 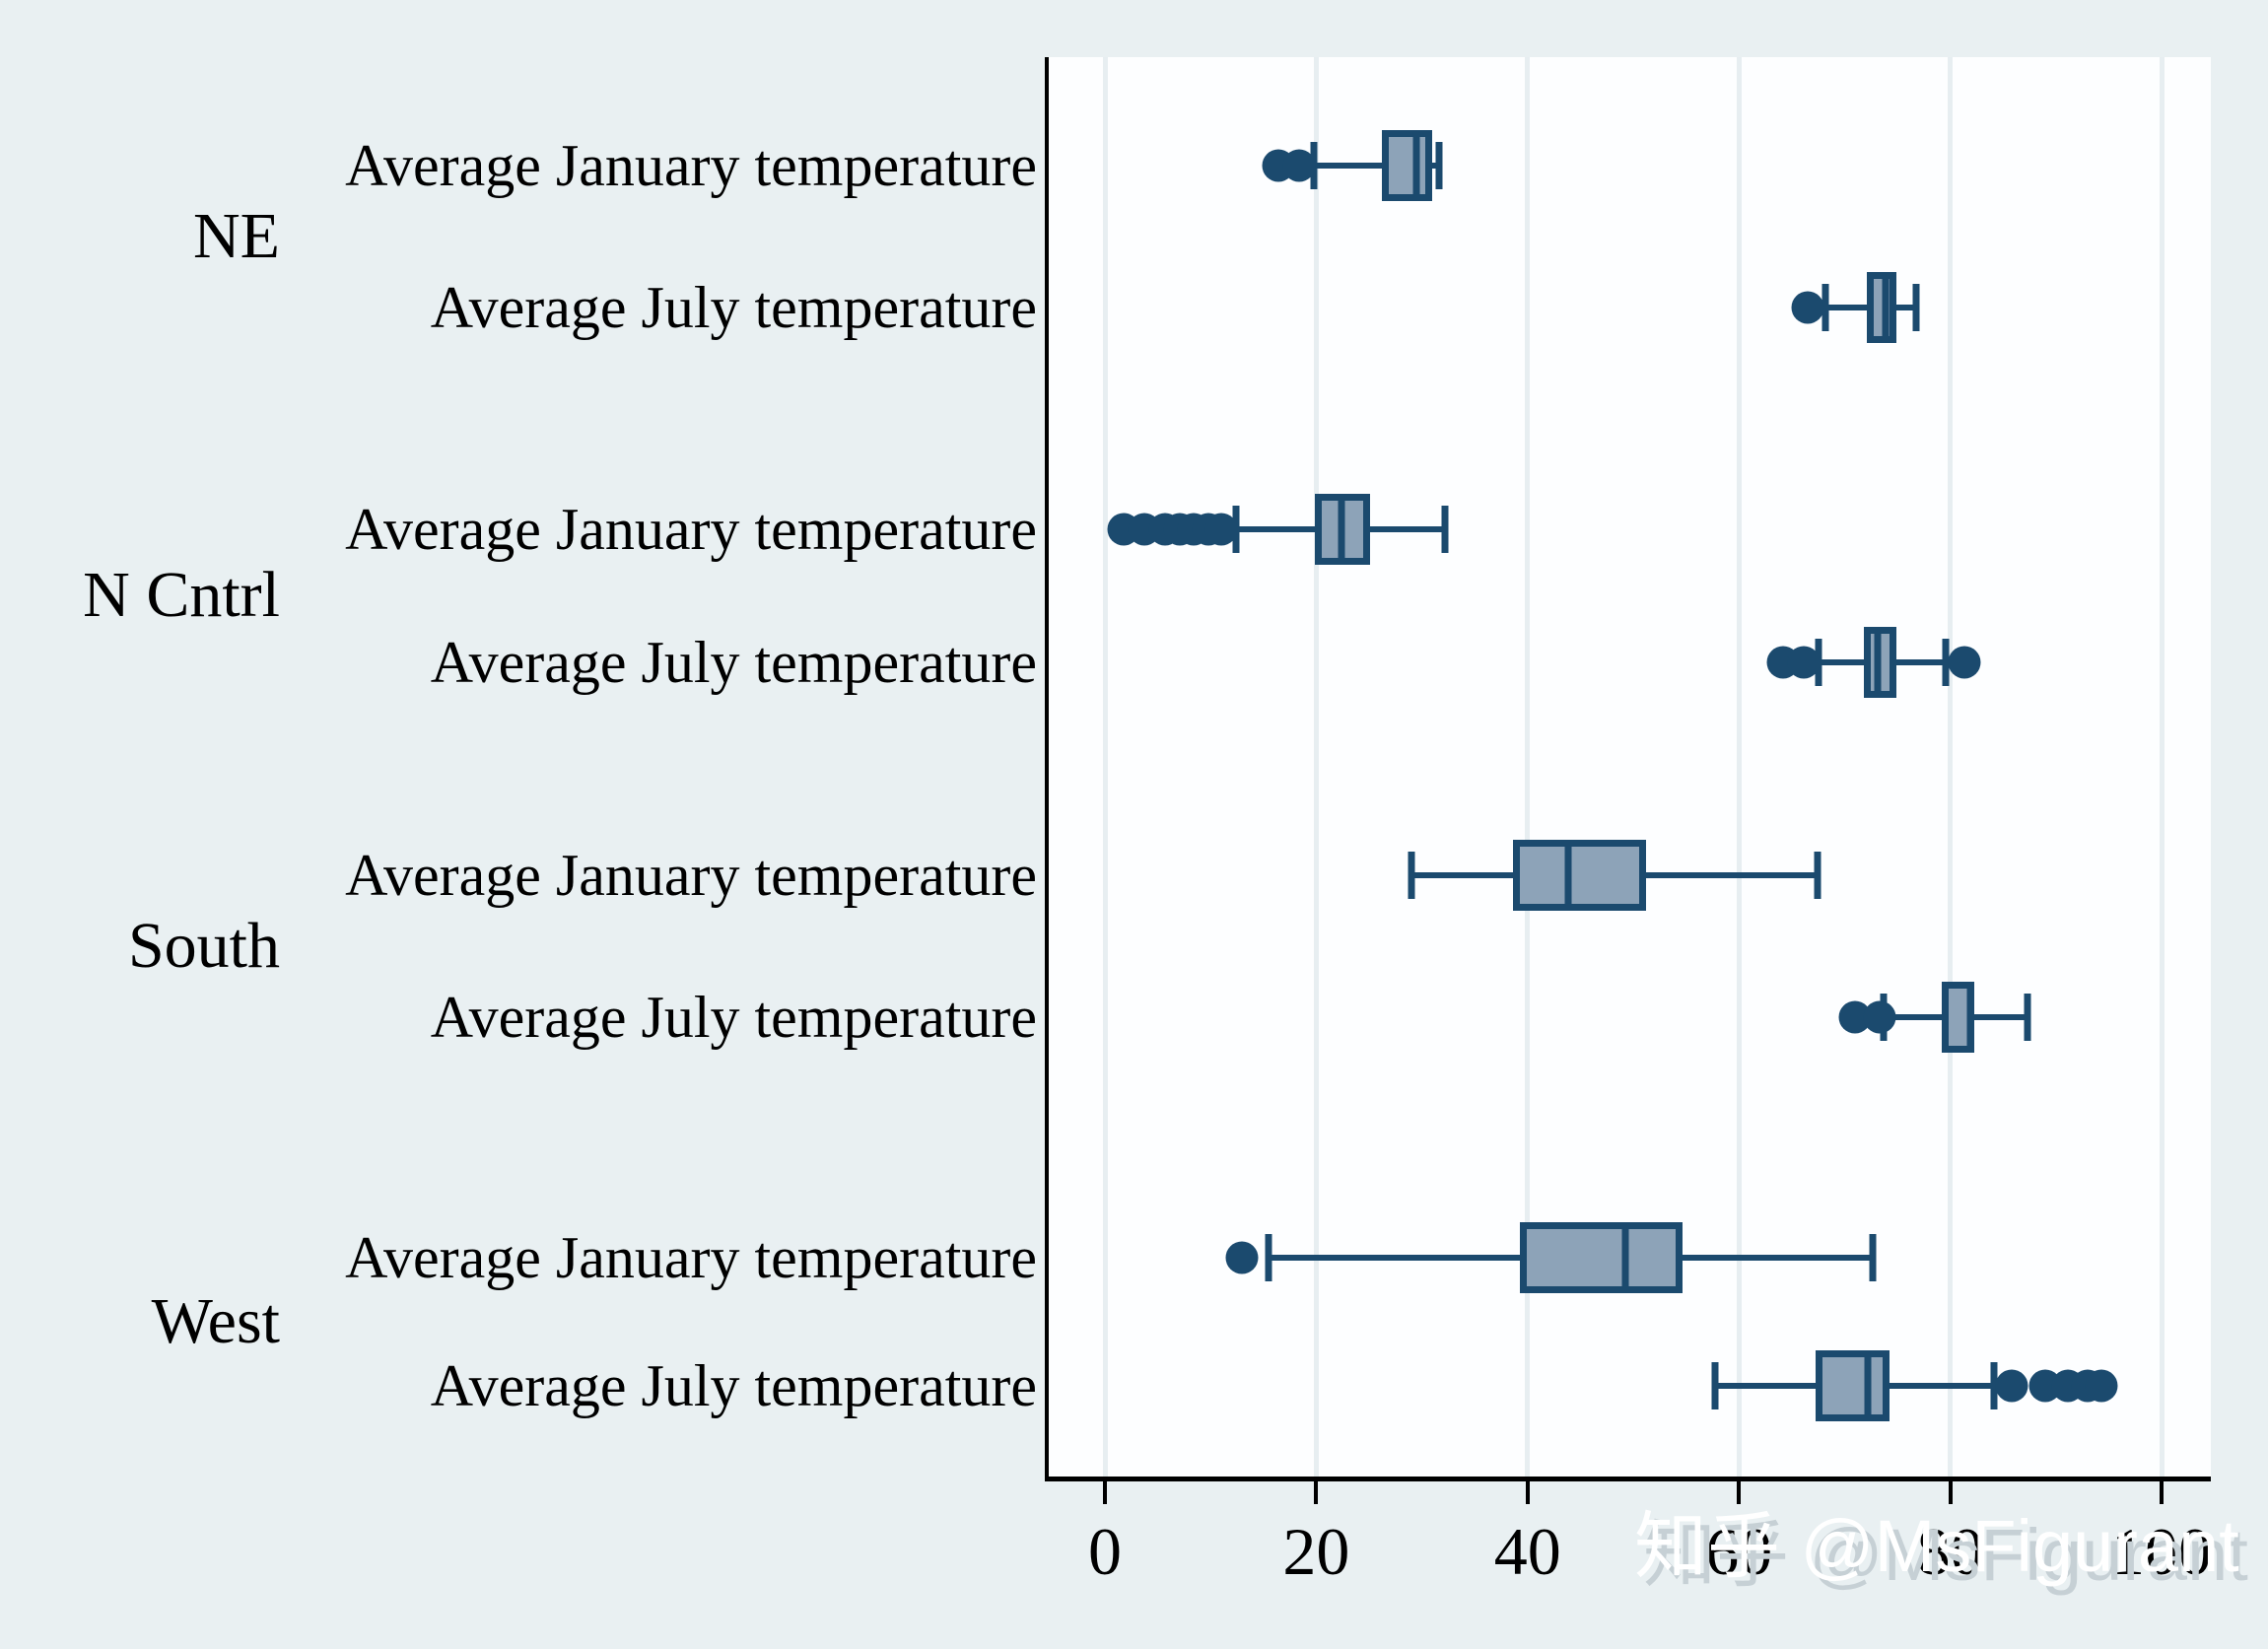 I want to click on x-axis-tick-label: 40, so click(x=1527, y=1551).